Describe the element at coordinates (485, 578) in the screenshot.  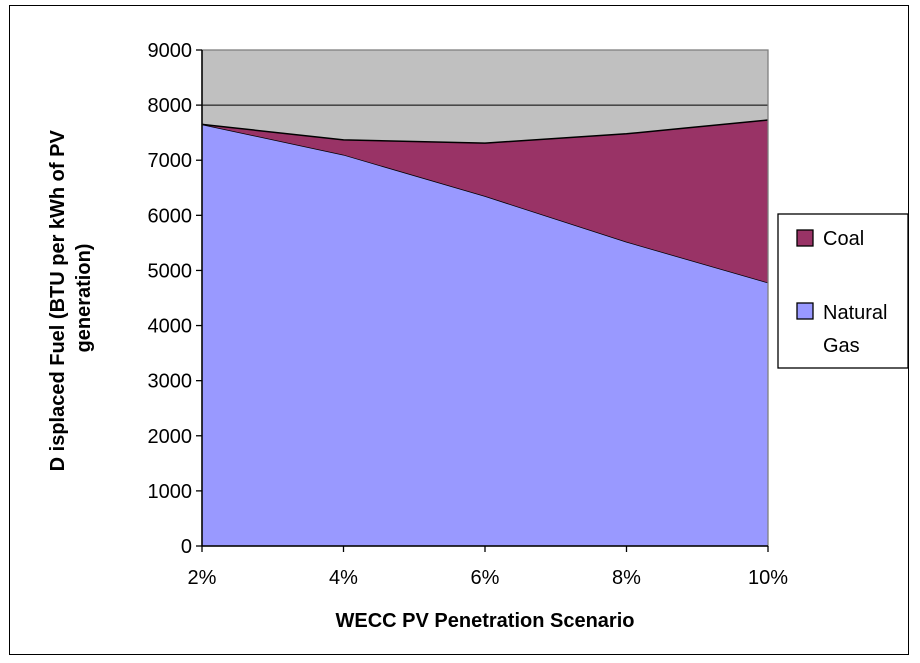
I see `x-tick-label: 6%` at that location.